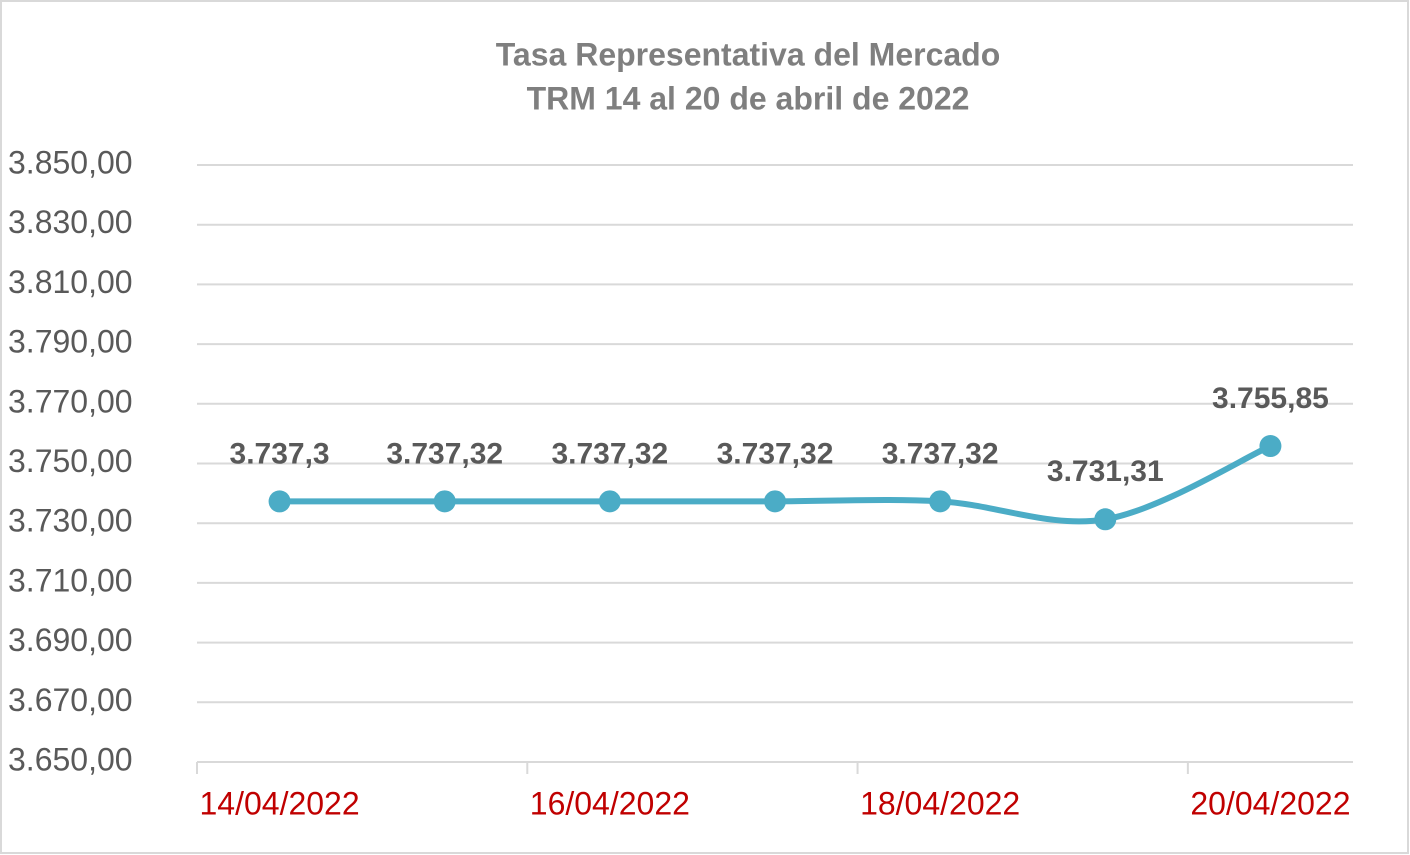  Describe the element at coordinates (610, 803) in the screenshot. I see `x-tick-label: 16/04/2022` at that location.